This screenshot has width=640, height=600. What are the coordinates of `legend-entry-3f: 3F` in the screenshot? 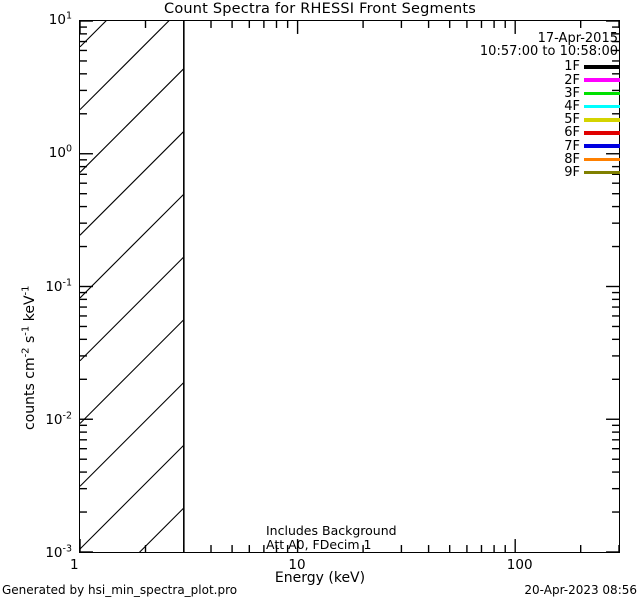 It's located at (460, 93).